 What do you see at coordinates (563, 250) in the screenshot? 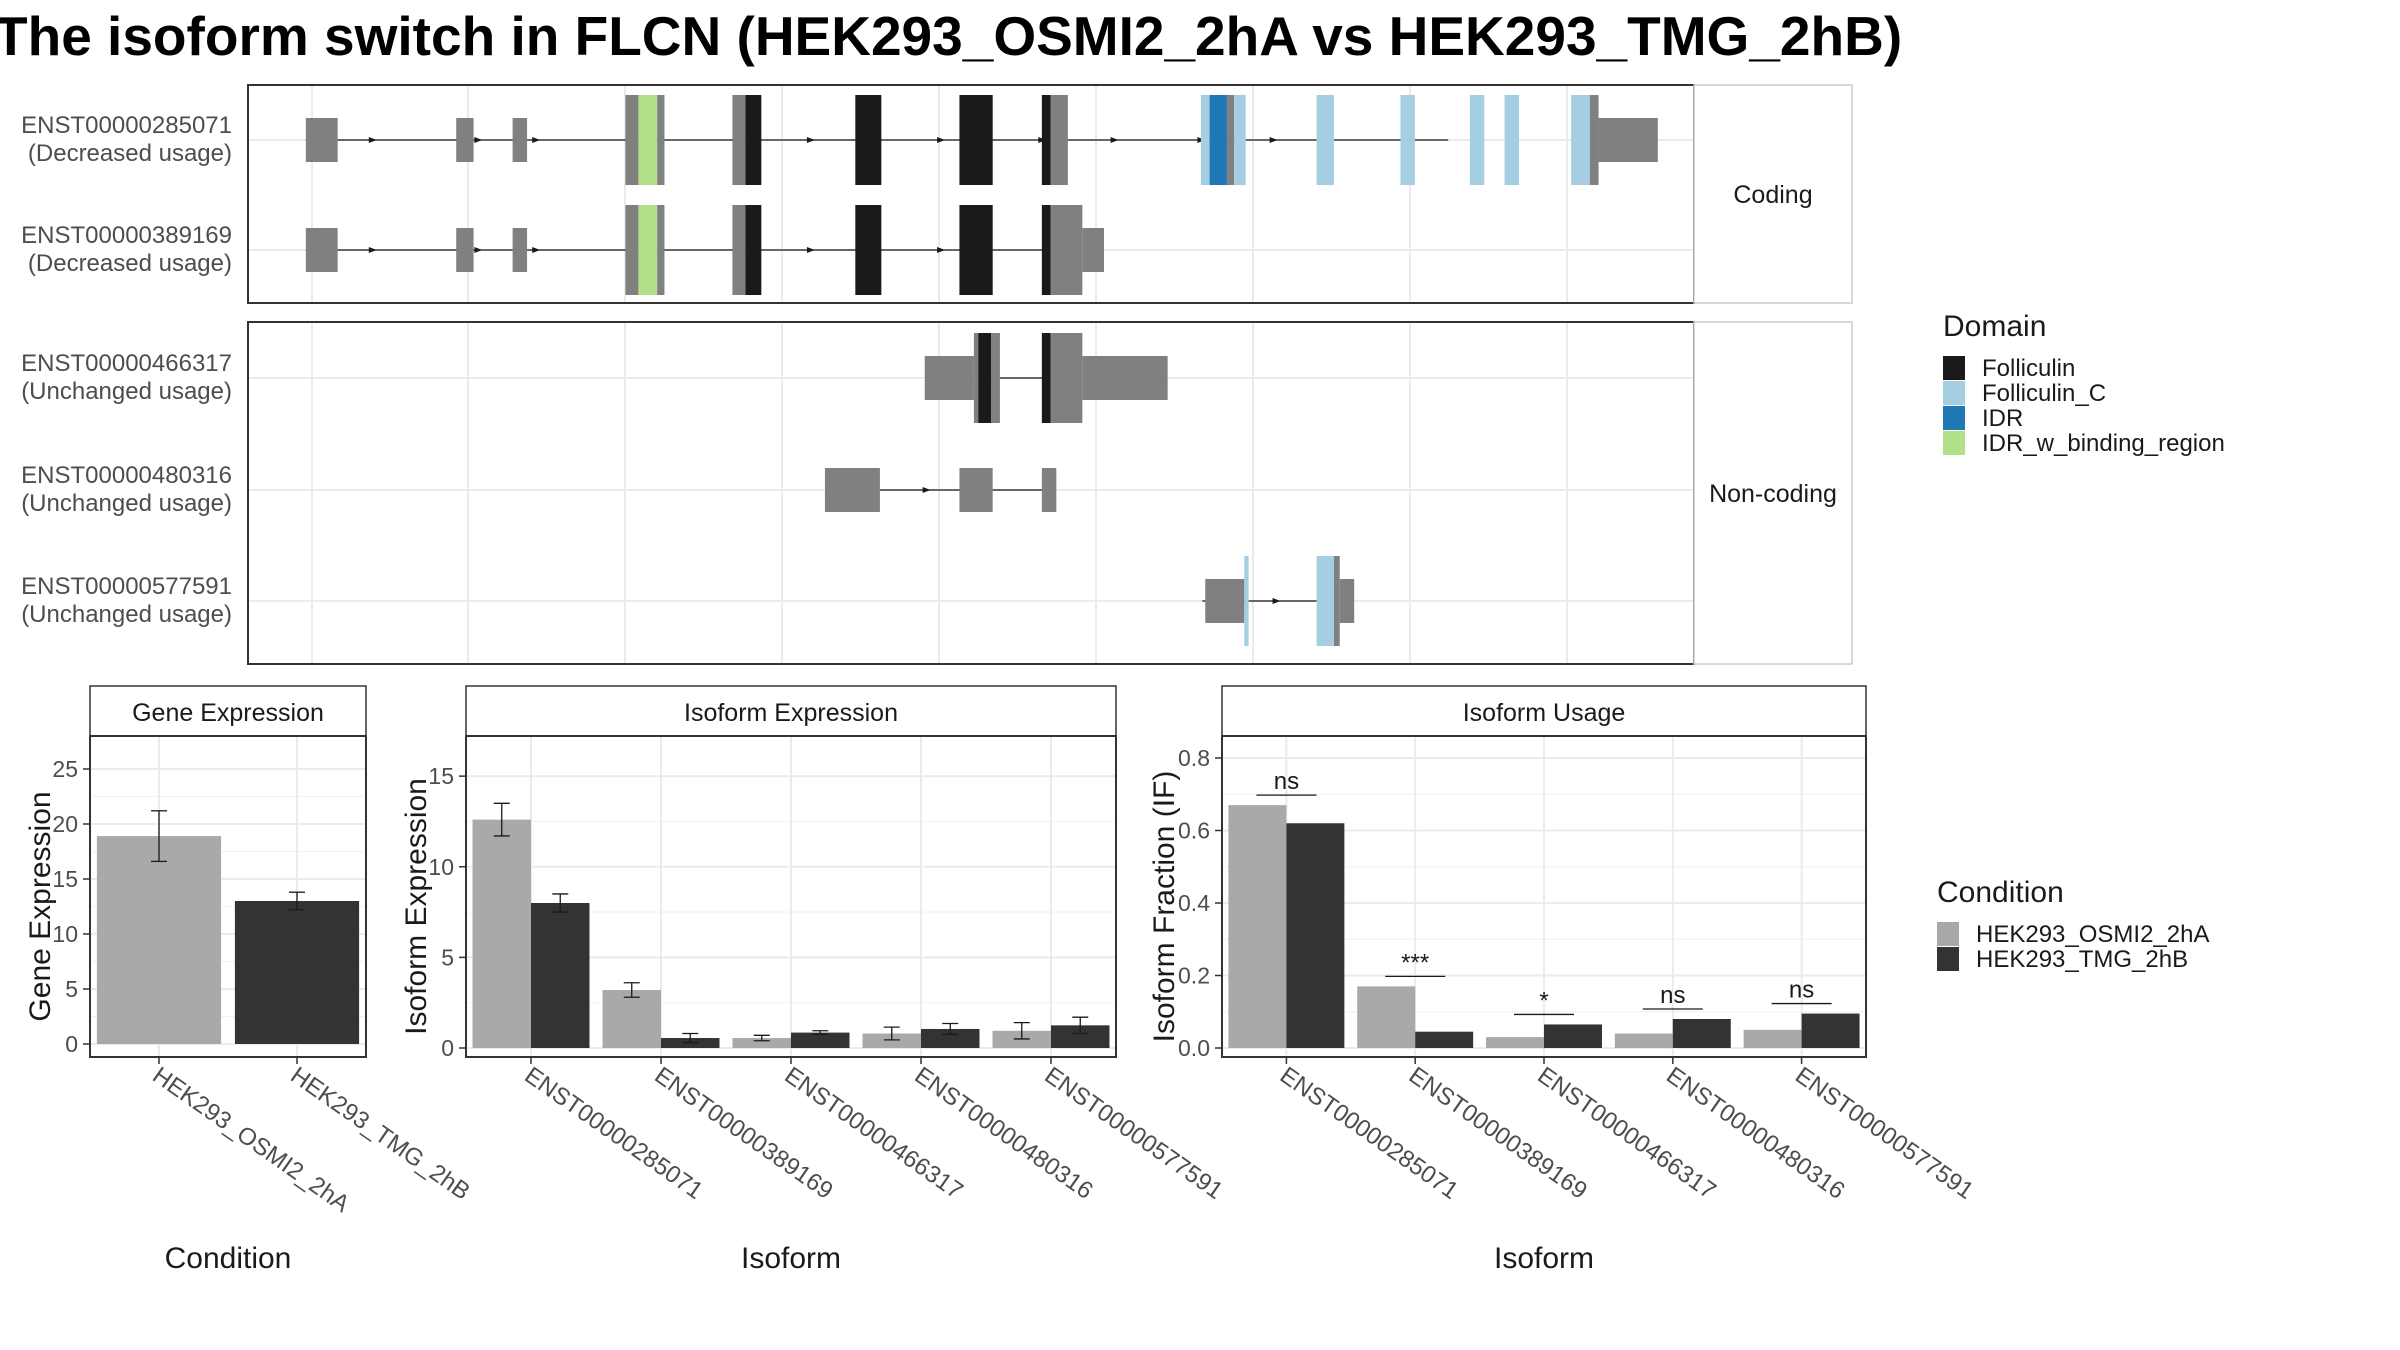
I see `transcript-ENST00000389169: ENST00000389169(Decreased usage)` at bounding box center [563, 250].